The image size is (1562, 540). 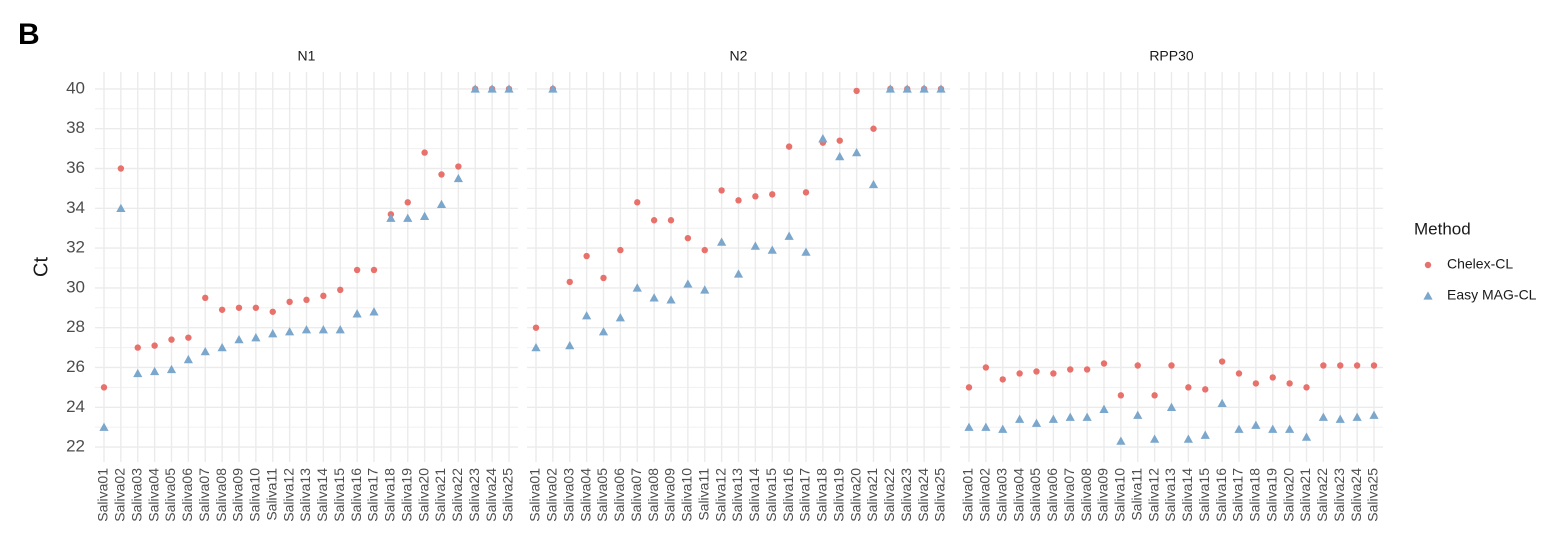 What do you see at coordinates (271, 494) in the screenshot?
I see `x-tick-label: Saliva11` at bounding box center [271, 494].